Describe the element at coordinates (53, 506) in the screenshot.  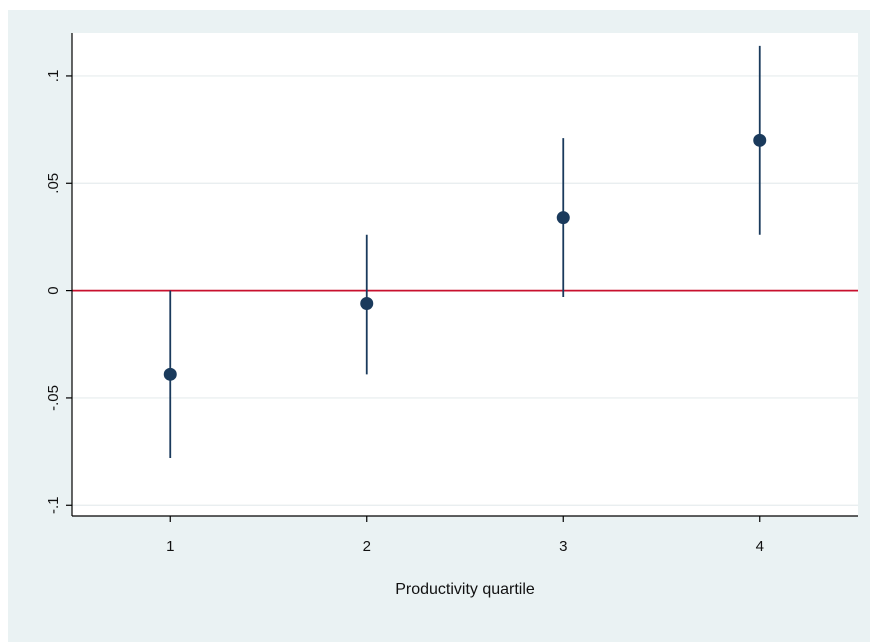
I see `y-tick-label: -.1` at that location.